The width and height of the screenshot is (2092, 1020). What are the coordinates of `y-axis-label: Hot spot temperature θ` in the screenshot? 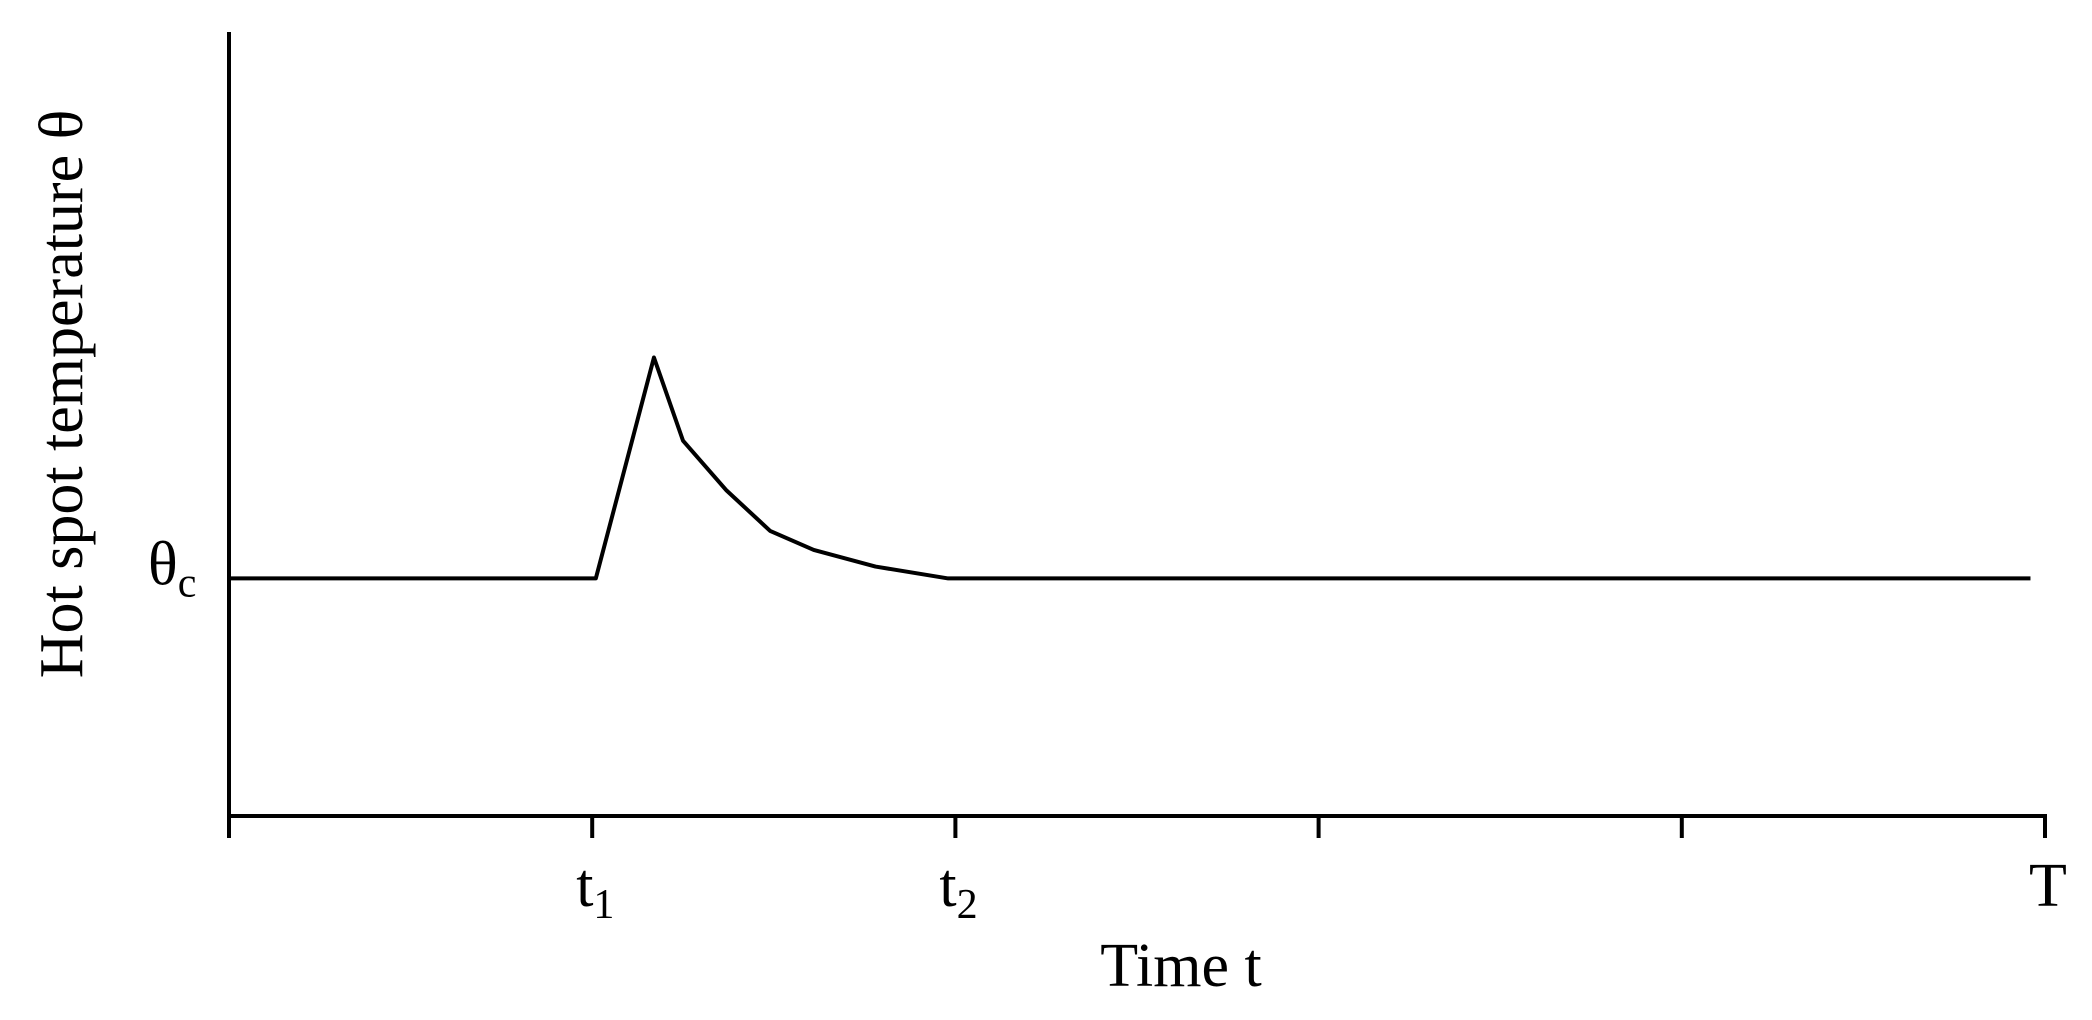 It's located at (62, 394).